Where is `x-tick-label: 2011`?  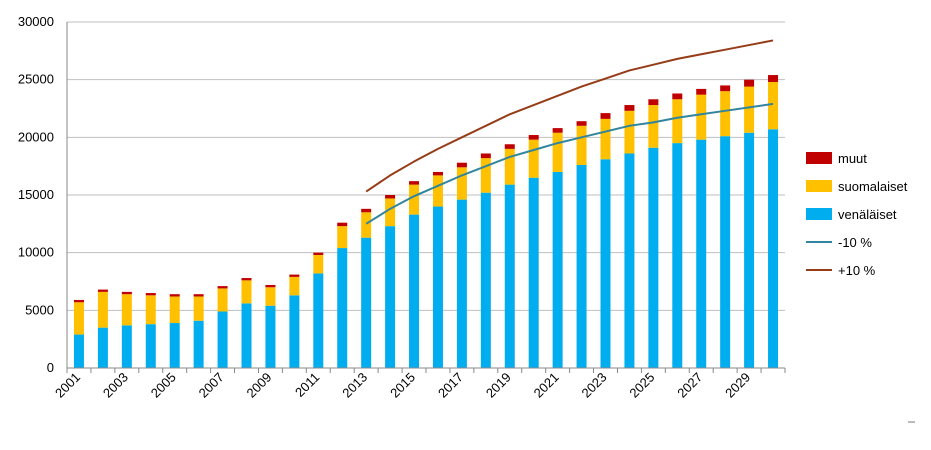 x-tick-label: 2011 is located at coordinates (307, 385).